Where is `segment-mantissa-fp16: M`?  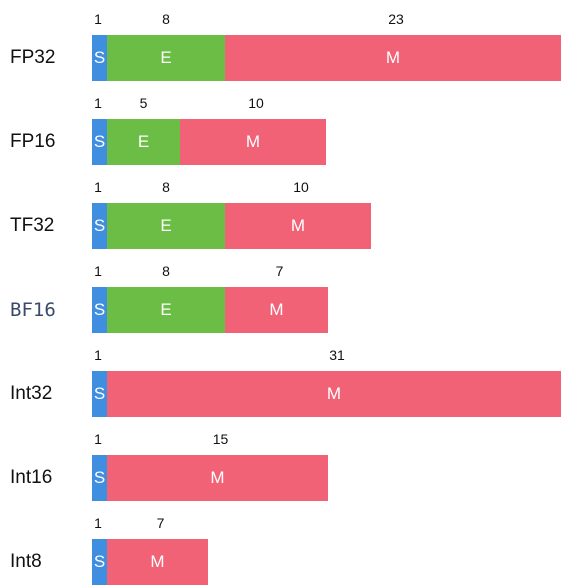 segment-mantissa-fp16: M is located at coordinates (253, 142).